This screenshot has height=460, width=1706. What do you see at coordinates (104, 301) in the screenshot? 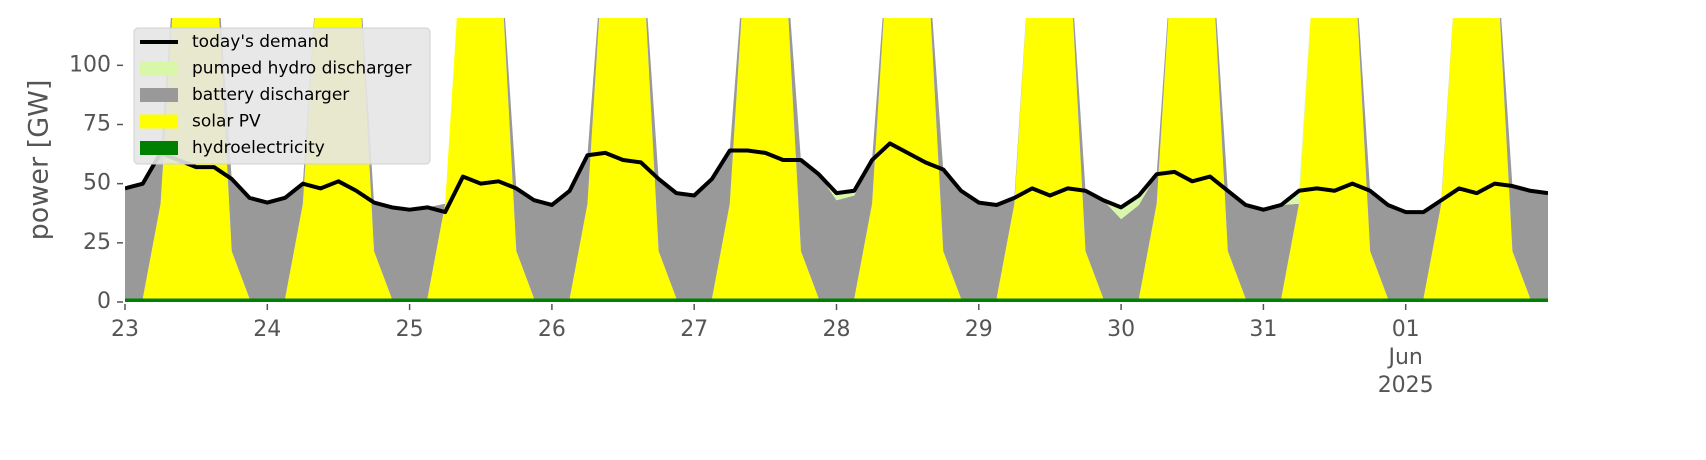
I see `y-tick-label: 0` at bounding box center [104, 301].